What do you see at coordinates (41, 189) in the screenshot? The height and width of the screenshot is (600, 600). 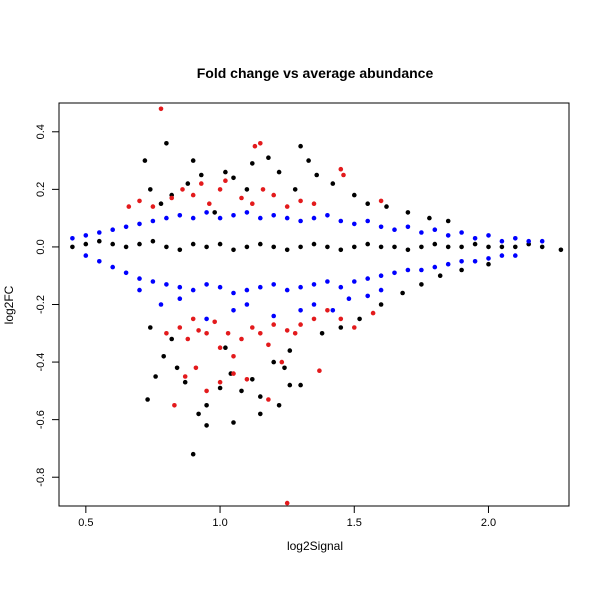 I see `y-tick-label: 0.2` at bounding box center [41, 189].